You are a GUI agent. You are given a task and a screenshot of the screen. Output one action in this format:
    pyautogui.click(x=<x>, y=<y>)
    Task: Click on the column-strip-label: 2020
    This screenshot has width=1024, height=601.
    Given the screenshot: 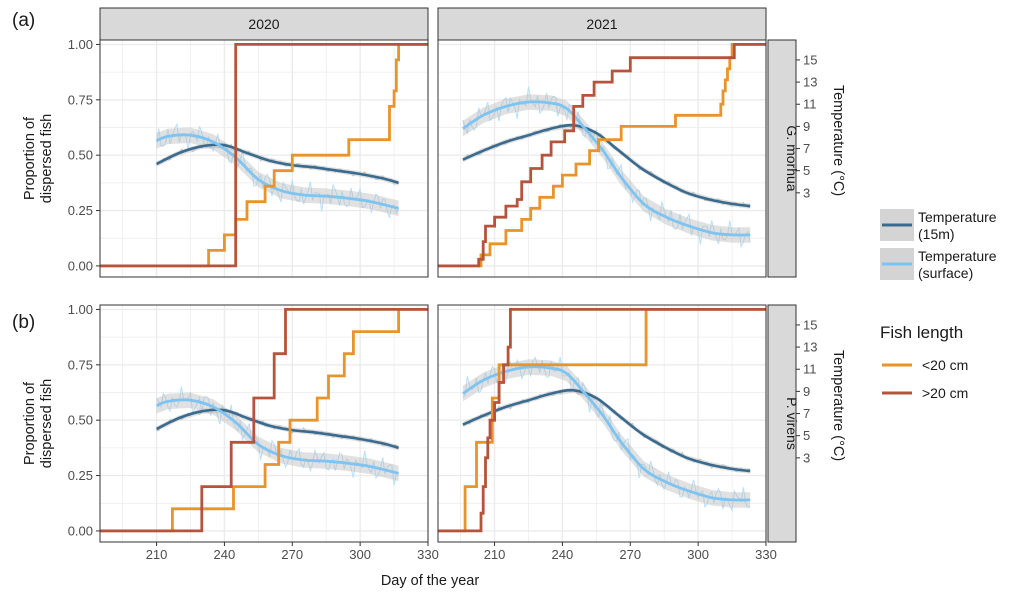 What is the action you would take?
    pyautogui.click(x=263, y=24)
    